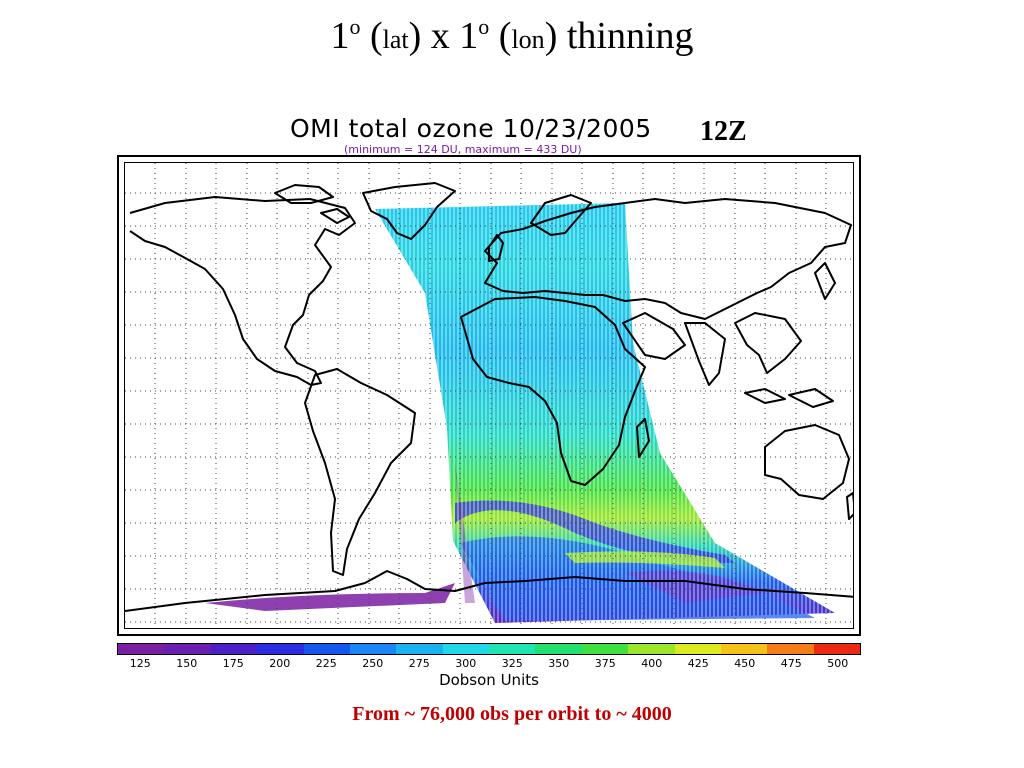 Image resolution: width=1024 pixels, height=768 pixels. Describe the element at coordinates (698, 663) in the screenshot. I see `color-scale-tick-label: 425` at that location.